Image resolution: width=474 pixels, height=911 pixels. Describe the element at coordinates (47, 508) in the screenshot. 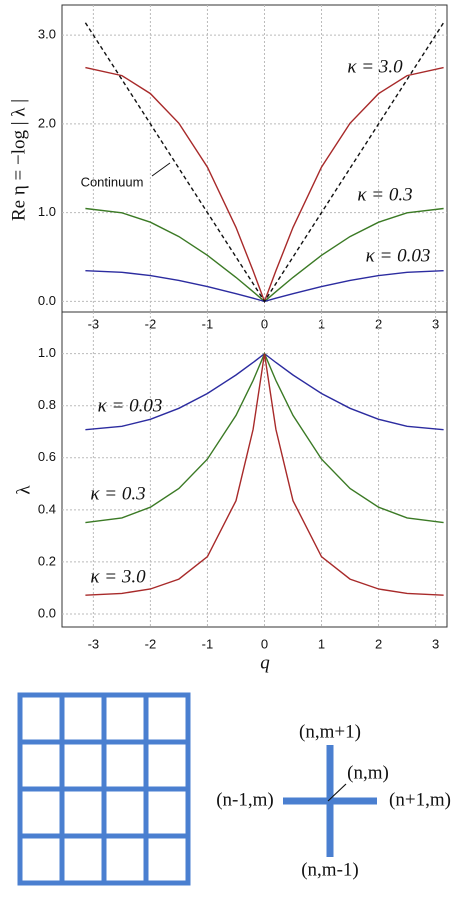

I see `y-tick-label: 0.4` at that location.